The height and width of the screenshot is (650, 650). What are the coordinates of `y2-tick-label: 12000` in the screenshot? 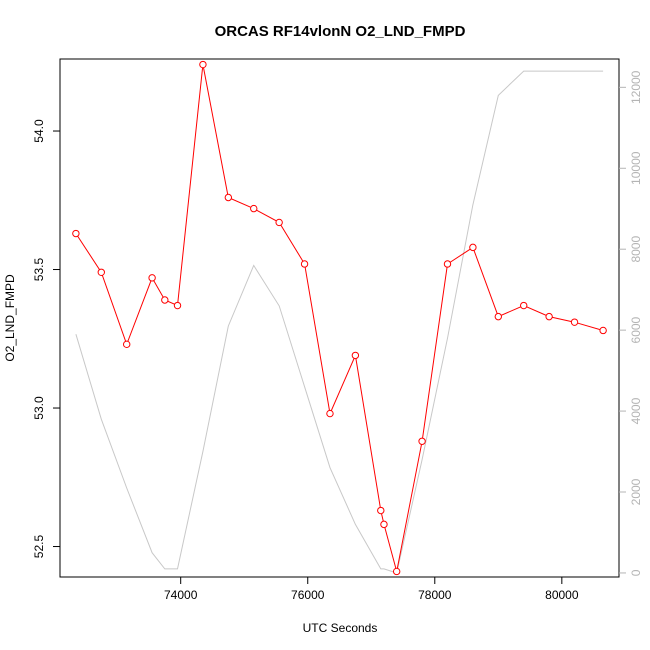 It's located at (636, 87).